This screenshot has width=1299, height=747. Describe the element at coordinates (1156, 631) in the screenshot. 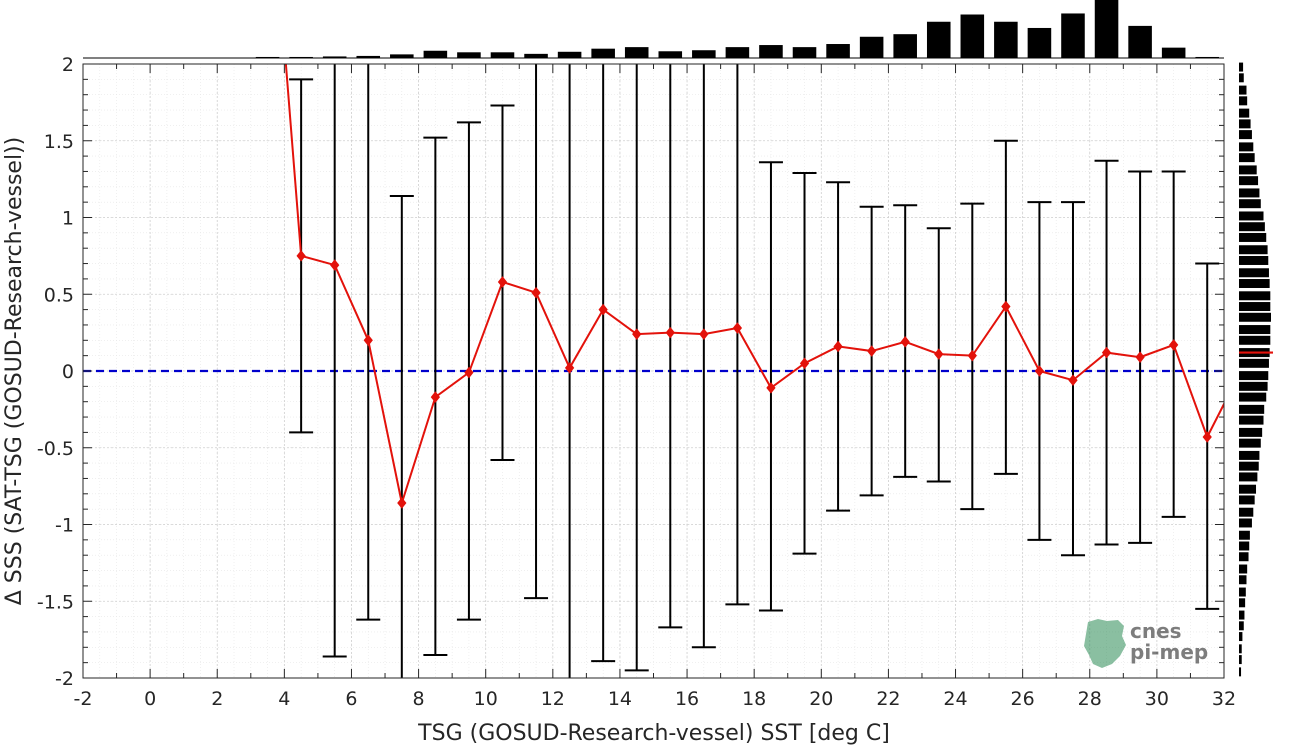

I see `logo-line1: cnes` at that location.